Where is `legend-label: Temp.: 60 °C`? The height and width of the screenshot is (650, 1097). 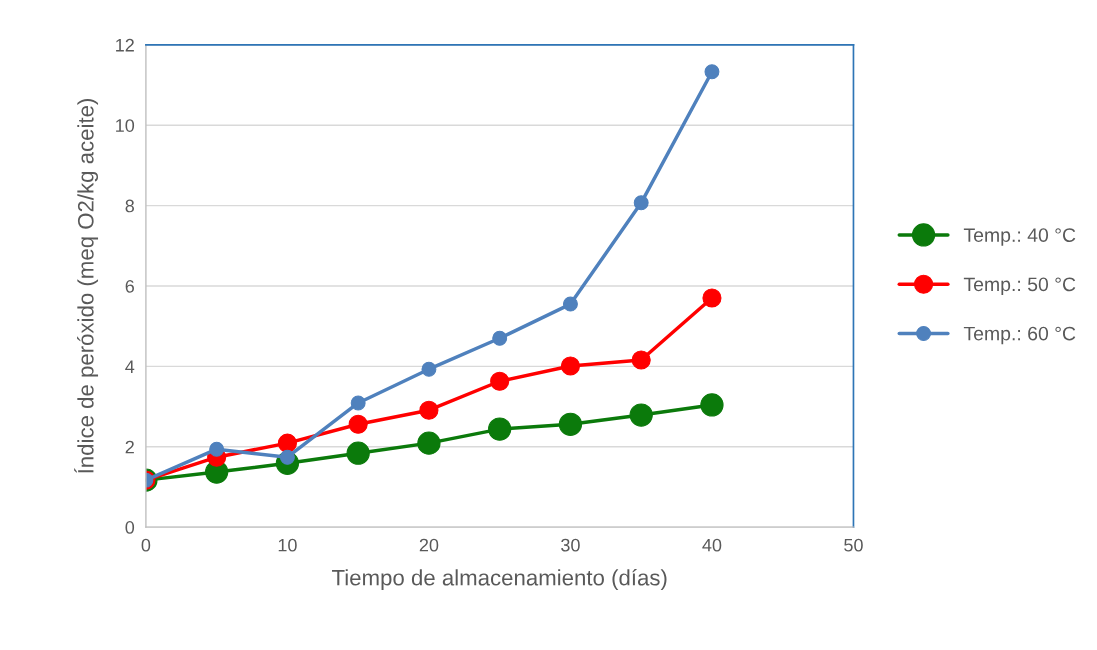 legend-label: Temp.: 60 °C is located at coordinates (1019, 335).